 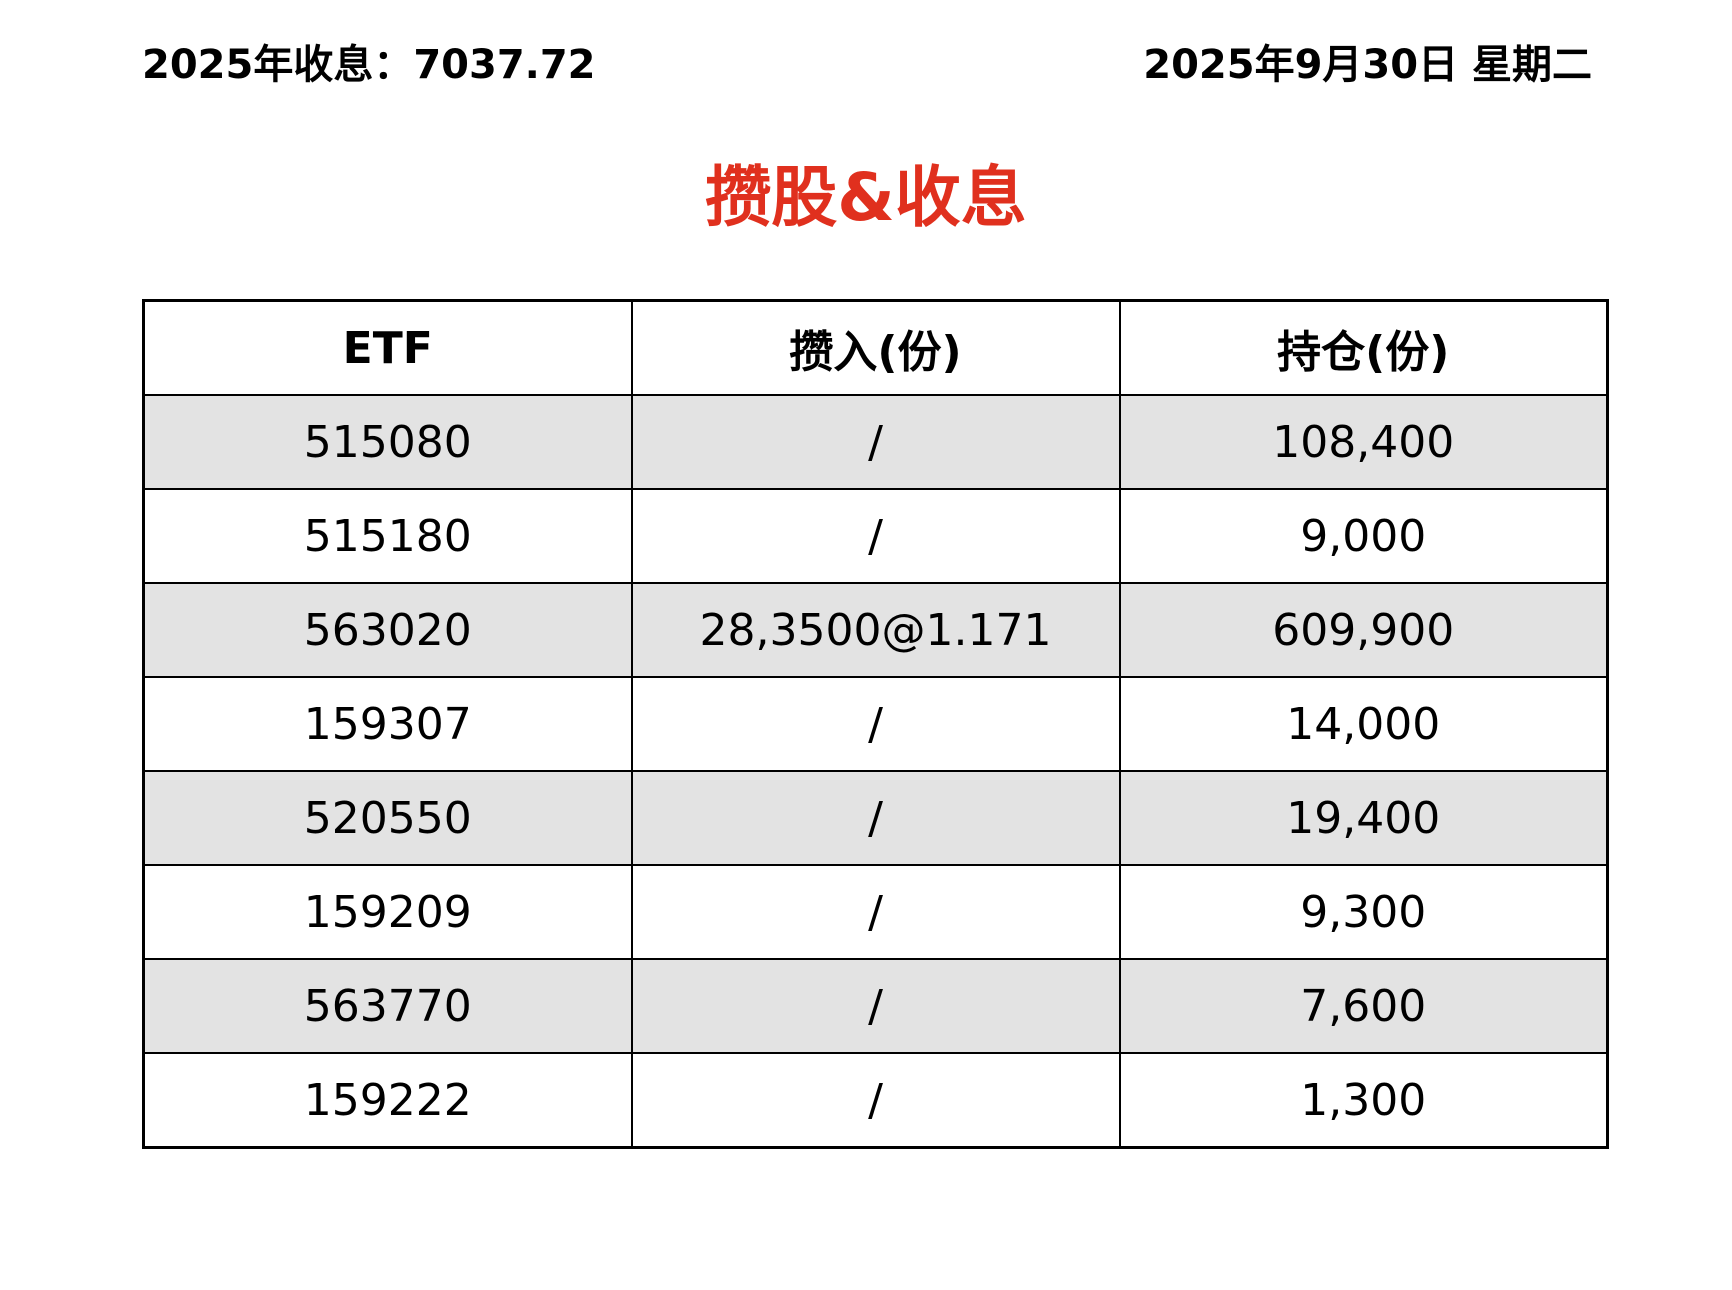 I want to click on etf-code-cell: 515080, so click(x=387, y=442).